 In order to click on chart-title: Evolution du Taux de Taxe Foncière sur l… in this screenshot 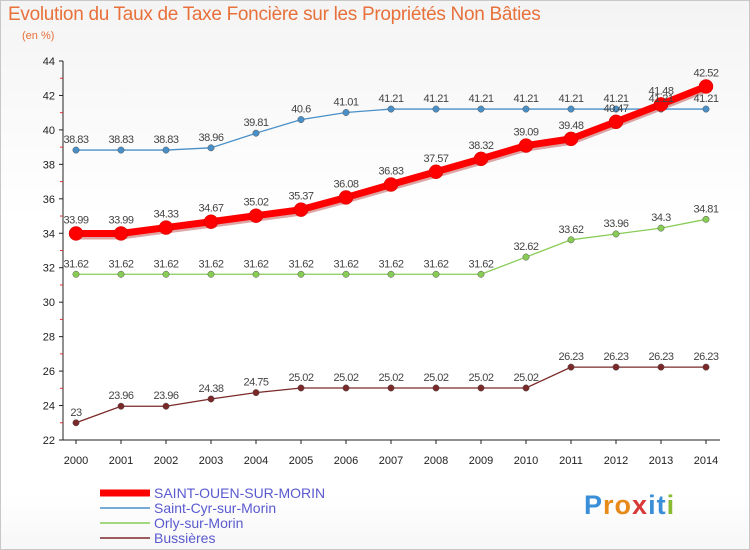, I will do `click(274, 14)`.